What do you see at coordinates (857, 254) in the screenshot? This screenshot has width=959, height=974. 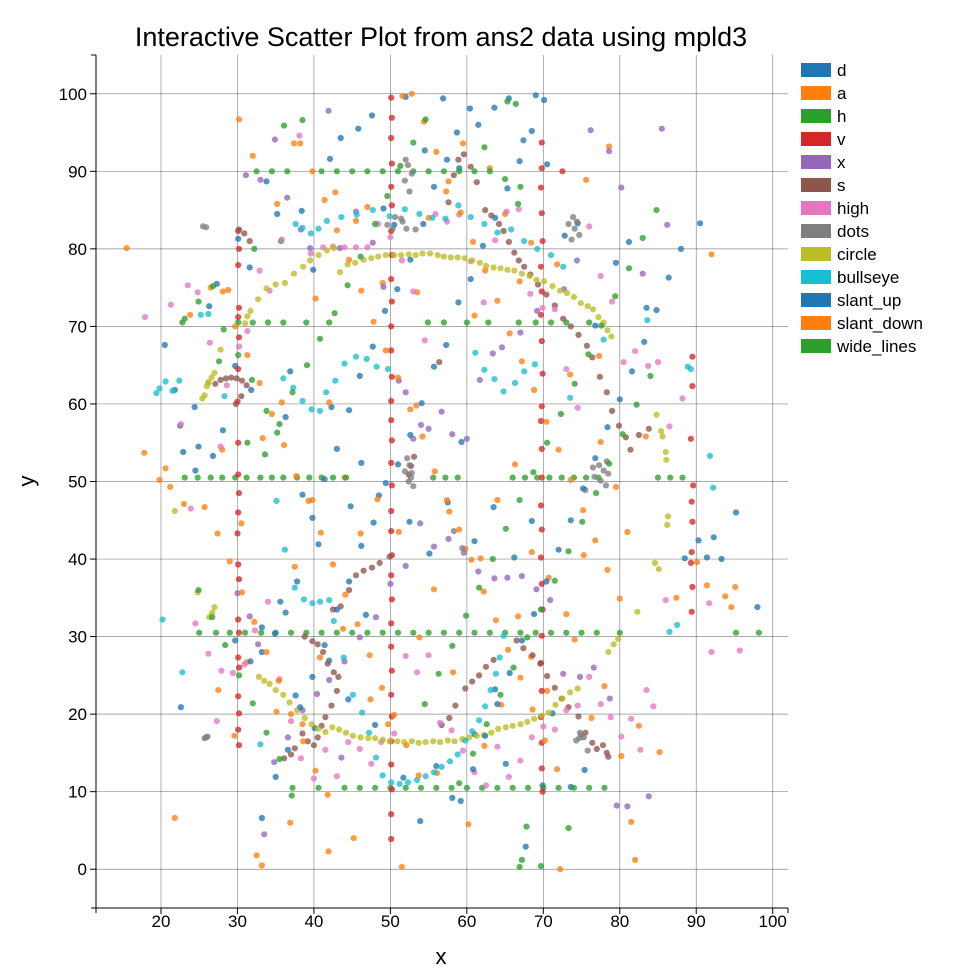 I see `legend-label: circle` at bounding box center [857, 254].